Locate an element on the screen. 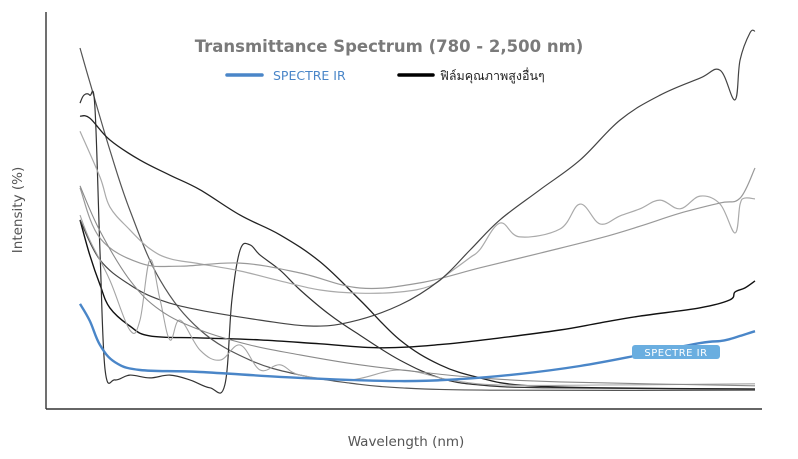 This screenshot has height=459, width=798. annotation-label: SPECTRE IR is located at coordinates (675, 353).